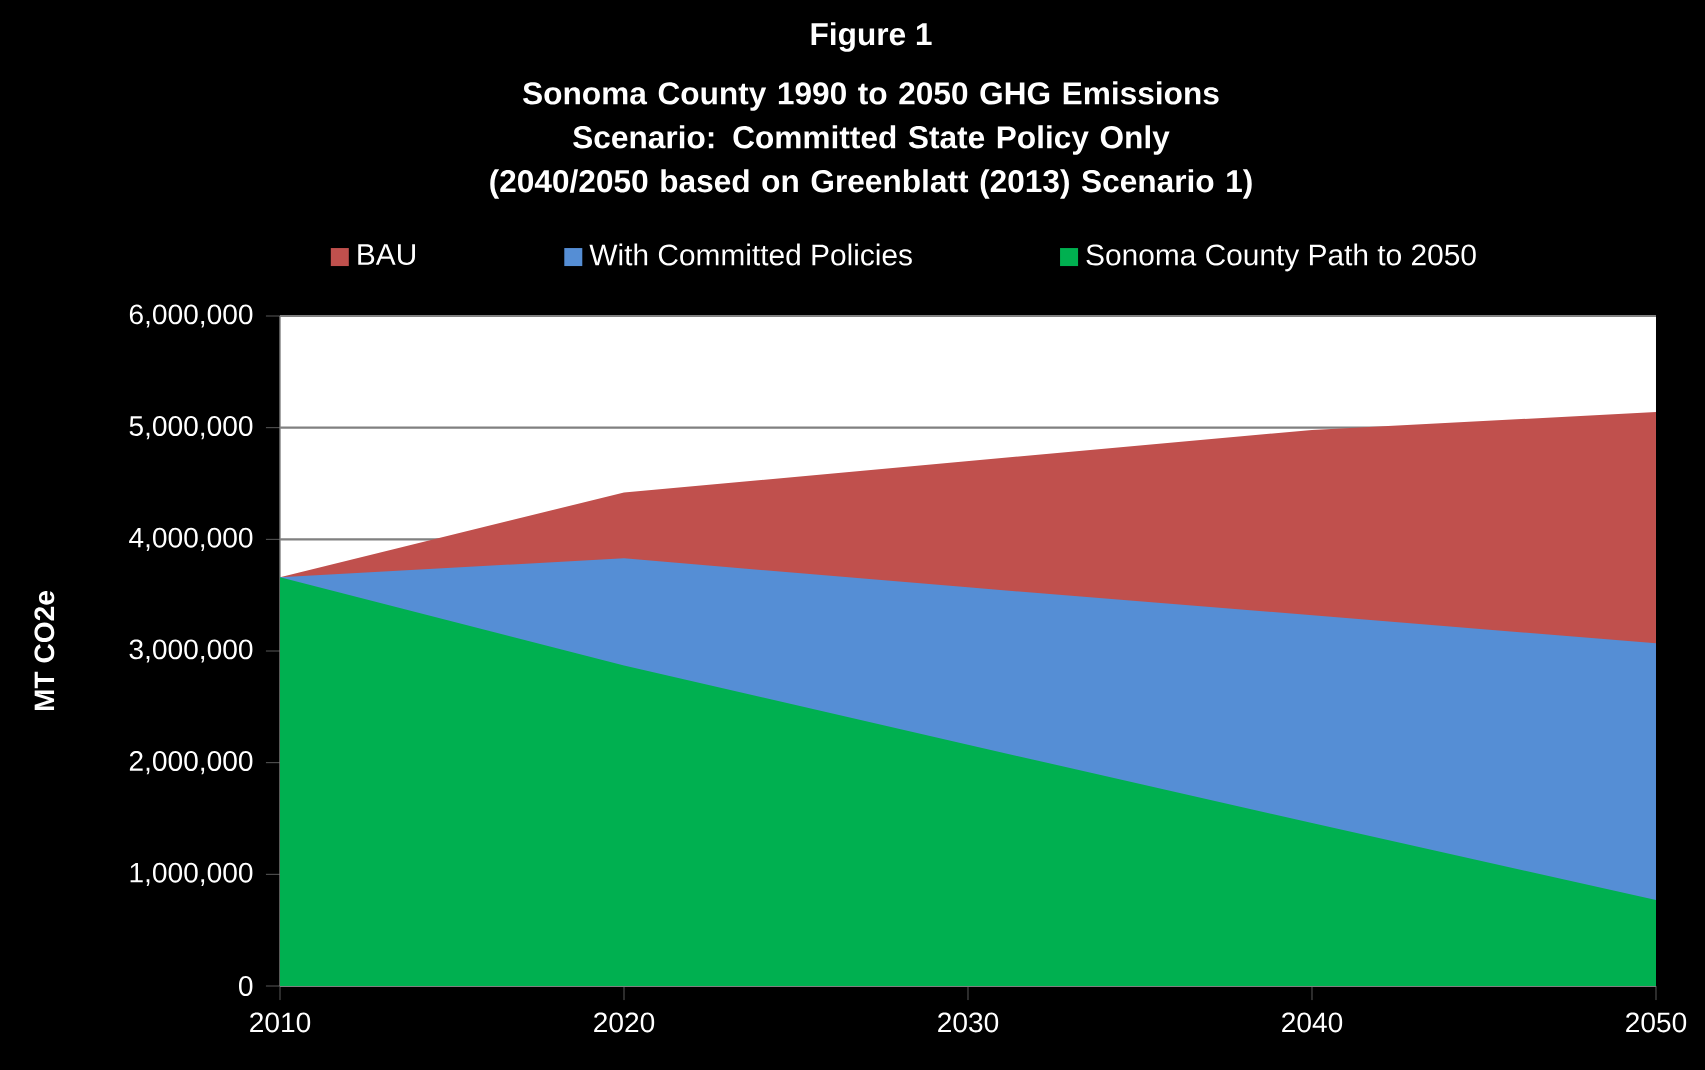  What do you see at coordinates (191, 763) in the screenshot?
I see `y-tick-label: 2,000,000` at bounding box center [191, 763].